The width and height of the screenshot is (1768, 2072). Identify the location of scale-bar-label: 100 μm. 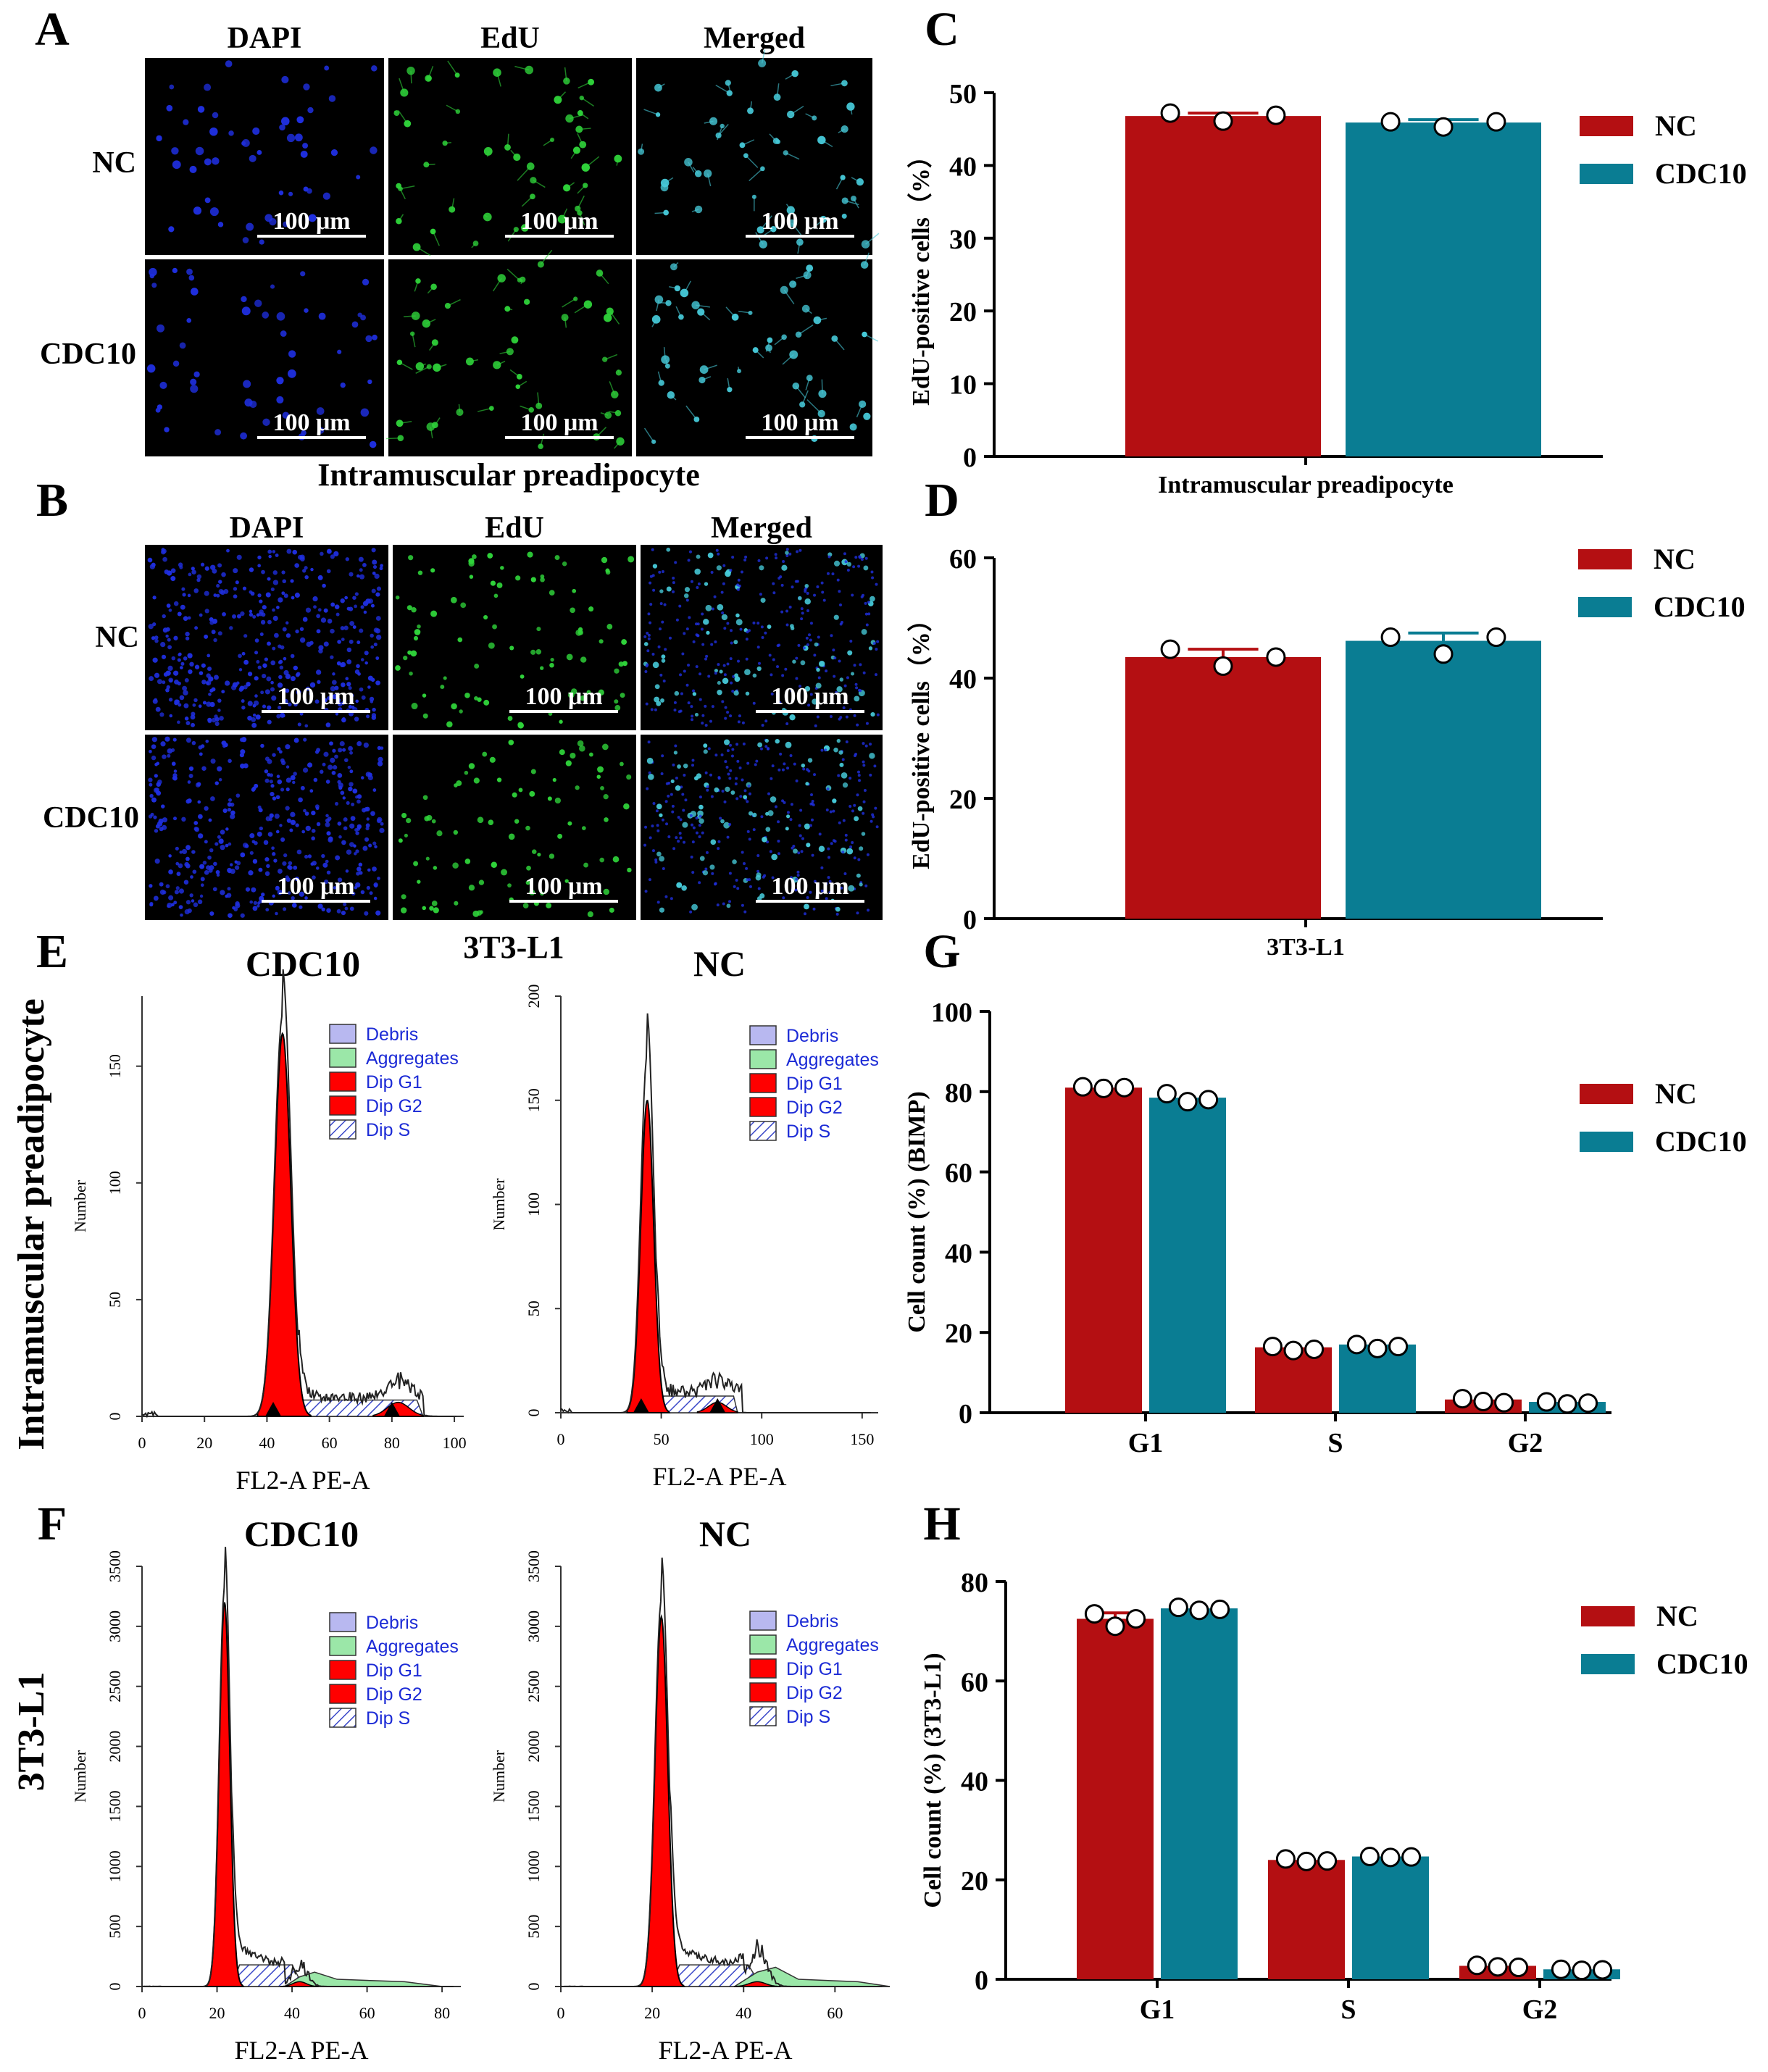
(559, 422).